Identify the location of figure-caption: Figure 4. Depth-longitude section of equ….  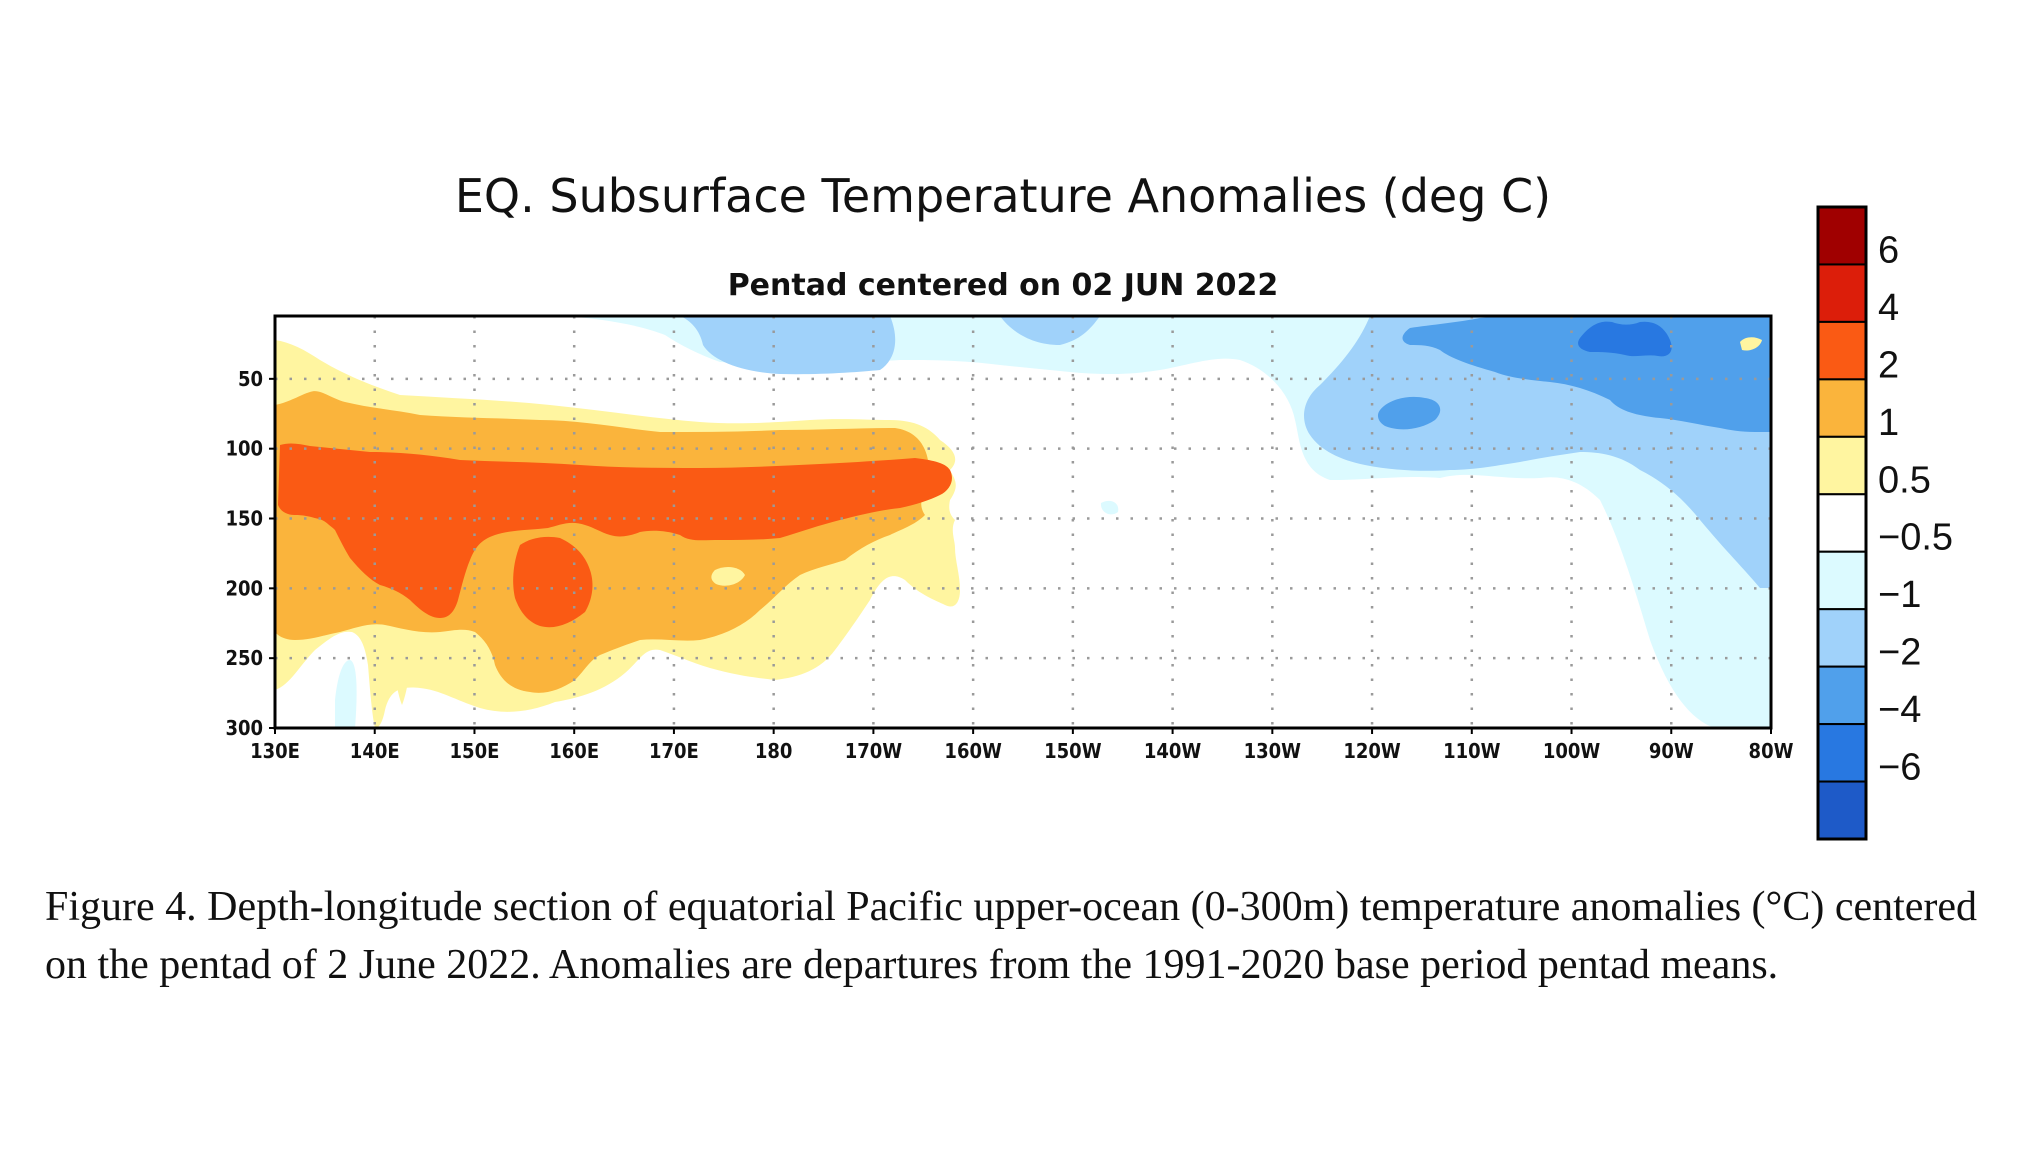
(1011, 936).